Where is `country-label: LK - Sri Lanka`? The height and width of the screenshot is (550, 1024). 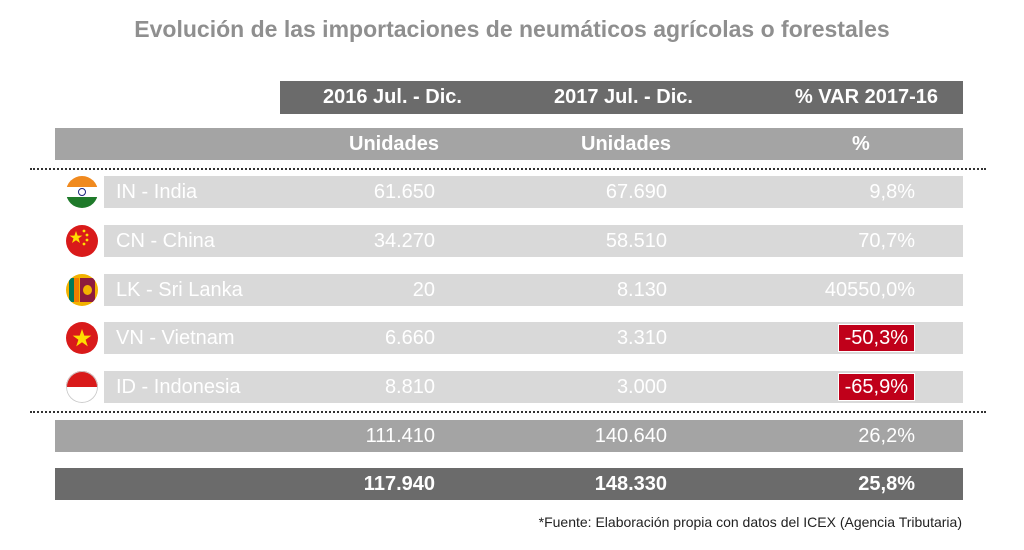 country-label: LK - Sri Lanka is located at coordinates (179, 289).